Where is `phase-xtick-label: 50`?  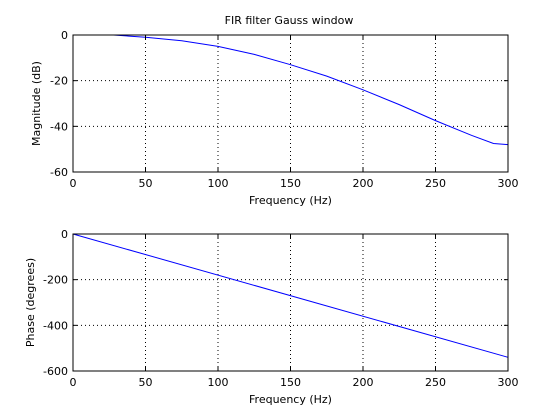
phase-xtick-label: 50 is located at coordinates (146, 382).